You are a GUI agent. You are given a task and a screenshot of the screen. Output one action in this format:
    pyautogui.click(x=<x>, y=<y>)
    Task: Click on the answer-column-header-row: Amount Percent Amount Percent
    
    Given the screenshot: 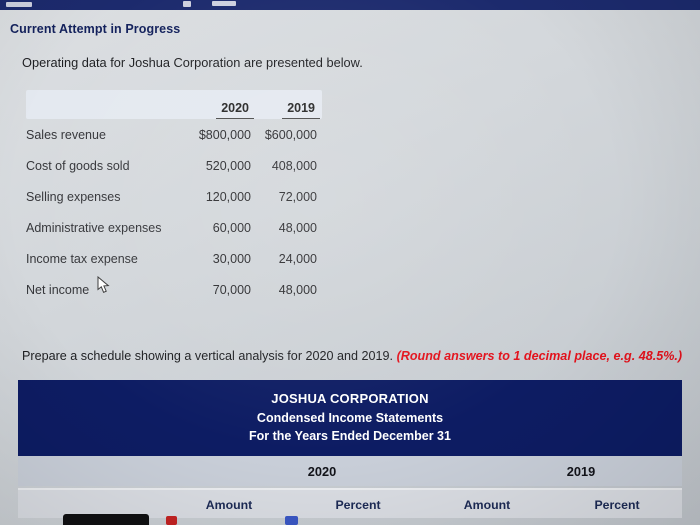 What is the action you would take?
    pyautogui.click(x=350, y=503)
    